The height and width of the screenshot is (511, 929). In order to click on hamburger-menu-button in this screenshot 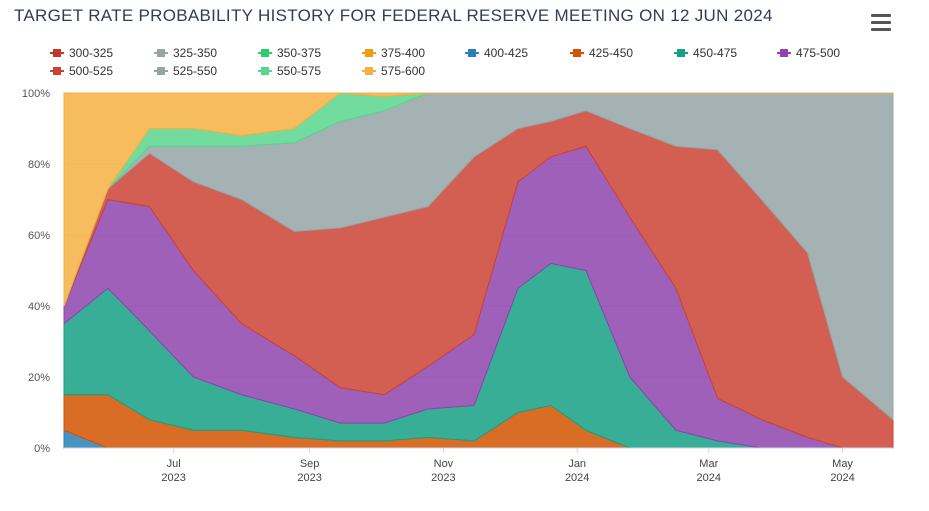, I will do `click(881, 24)`.